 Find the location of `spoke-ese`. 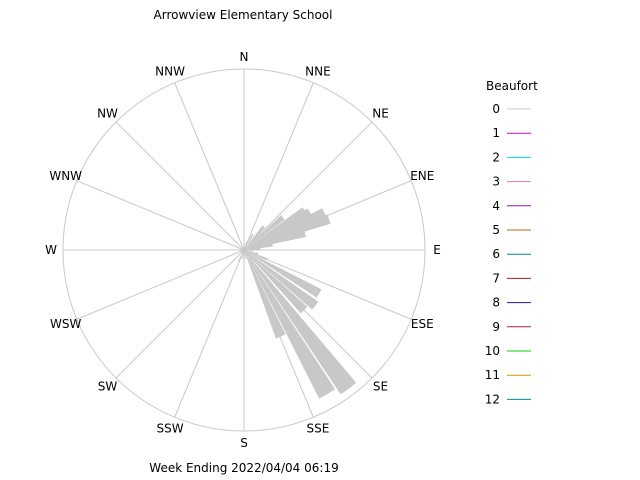

spoke-ese is located at coordinates (327, 284).